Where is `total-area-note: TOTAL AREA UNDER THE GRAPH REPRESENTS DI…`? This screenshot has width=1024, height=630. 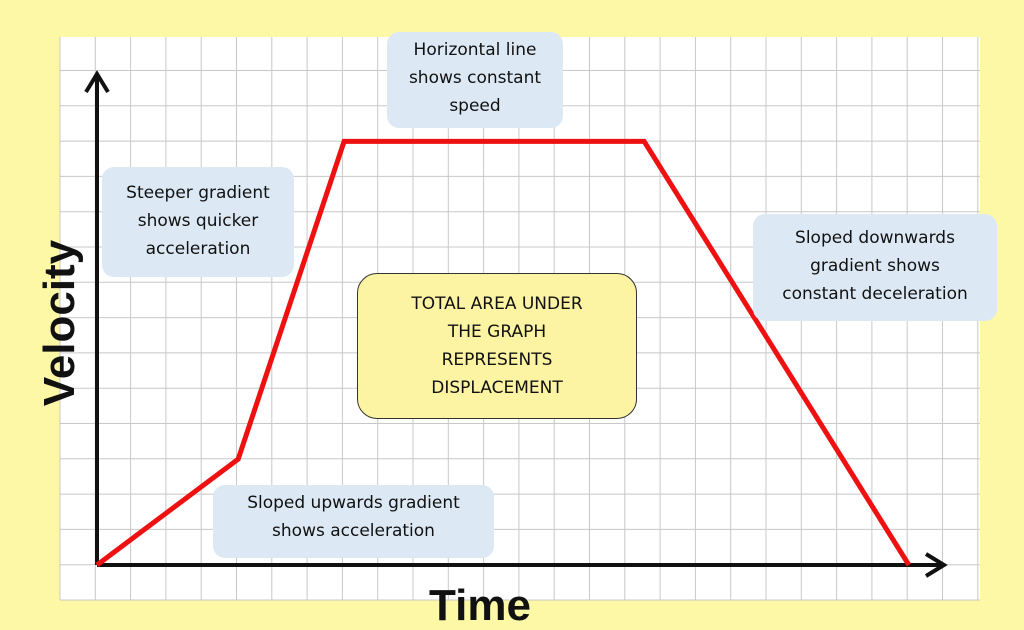
total-area-note: TOTAL AREA UNDER THE GRAPH REPRESENTS DI… is located at coordinates (497, 346).